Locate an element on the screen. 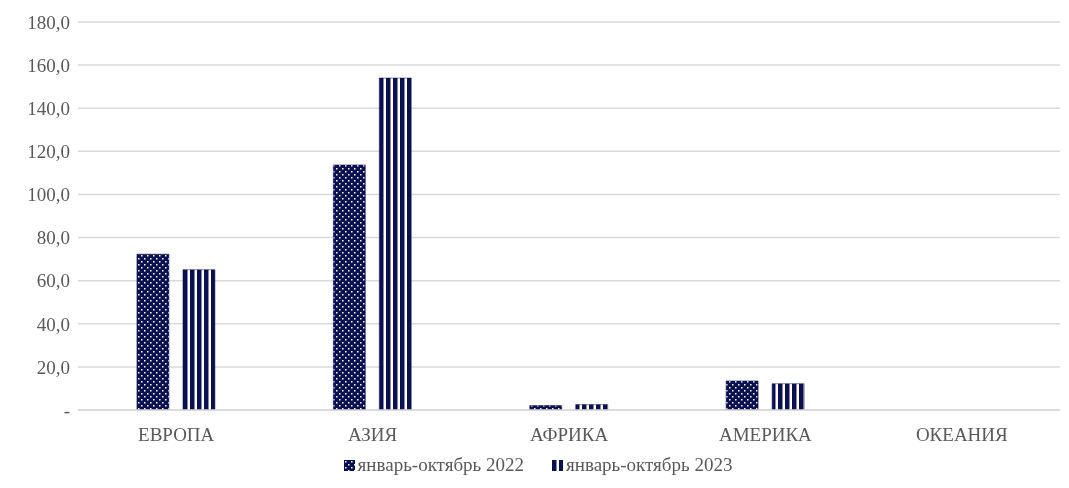 Image resolution: width=1069 pixels, height=488 pixels. y-tick-label: 100,0 is located at coordinates (48, 195).